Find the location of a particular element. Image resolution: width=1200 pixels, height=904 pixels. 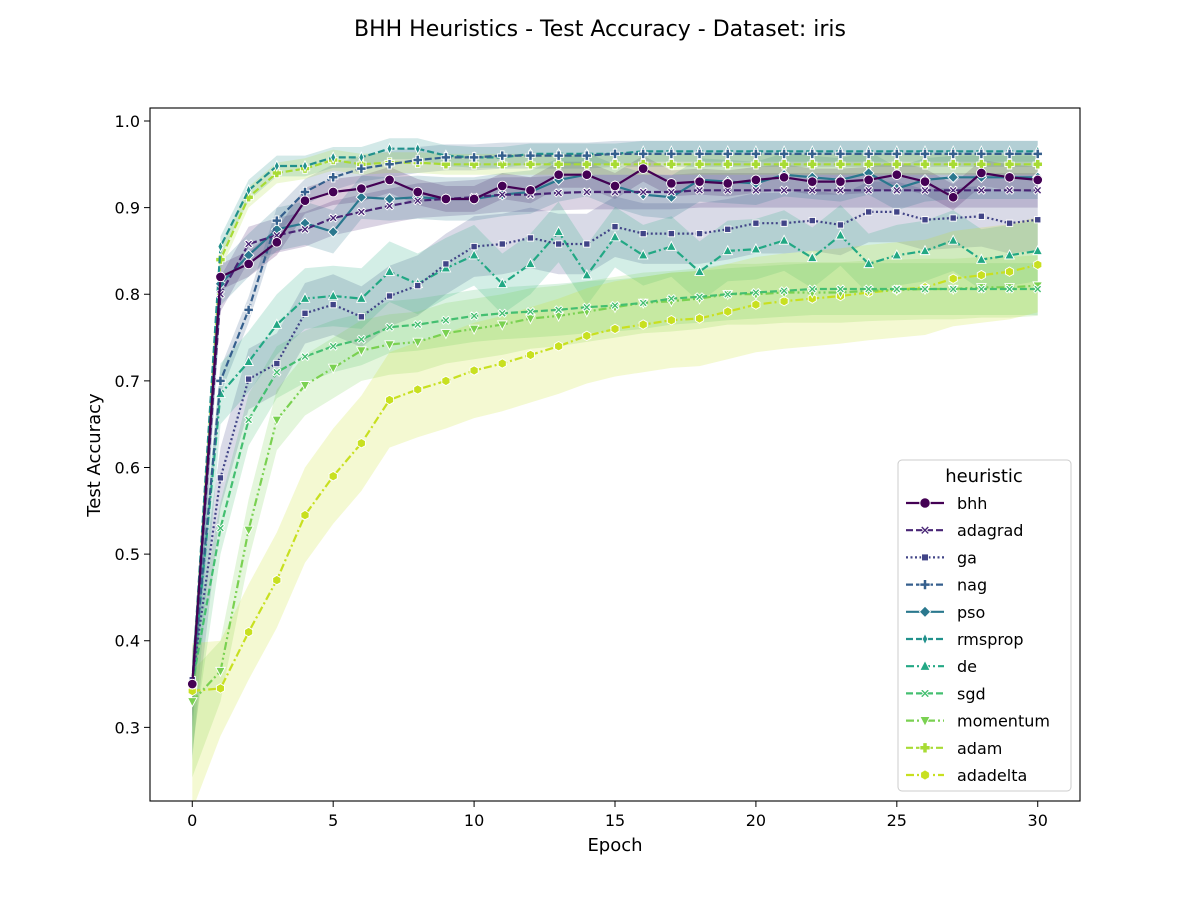

x-tick-label-25: 25 is located at coordinates (897, 820).